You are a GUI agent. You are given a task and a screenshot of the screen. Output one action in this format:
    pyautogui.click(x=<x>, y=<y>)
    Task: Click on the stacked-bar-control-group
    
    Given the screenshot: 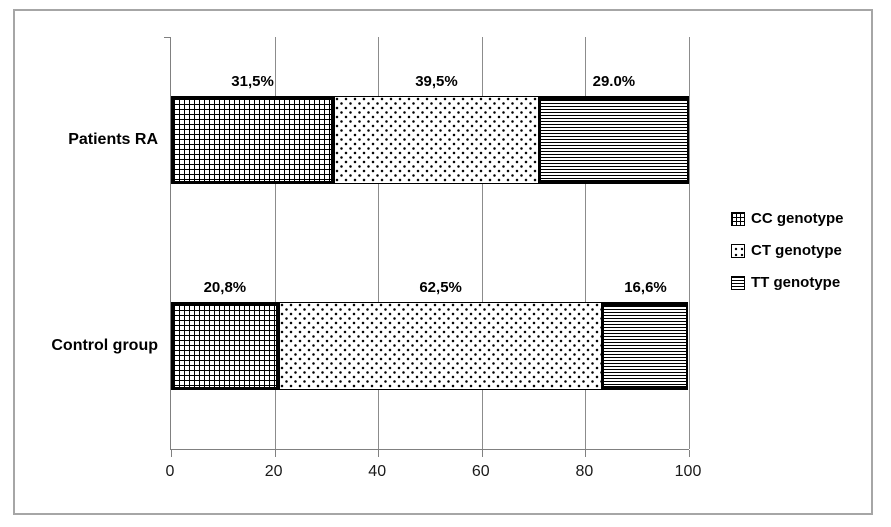 What is the action you would take?
    pyautogui.click(x=430, y=346)
    